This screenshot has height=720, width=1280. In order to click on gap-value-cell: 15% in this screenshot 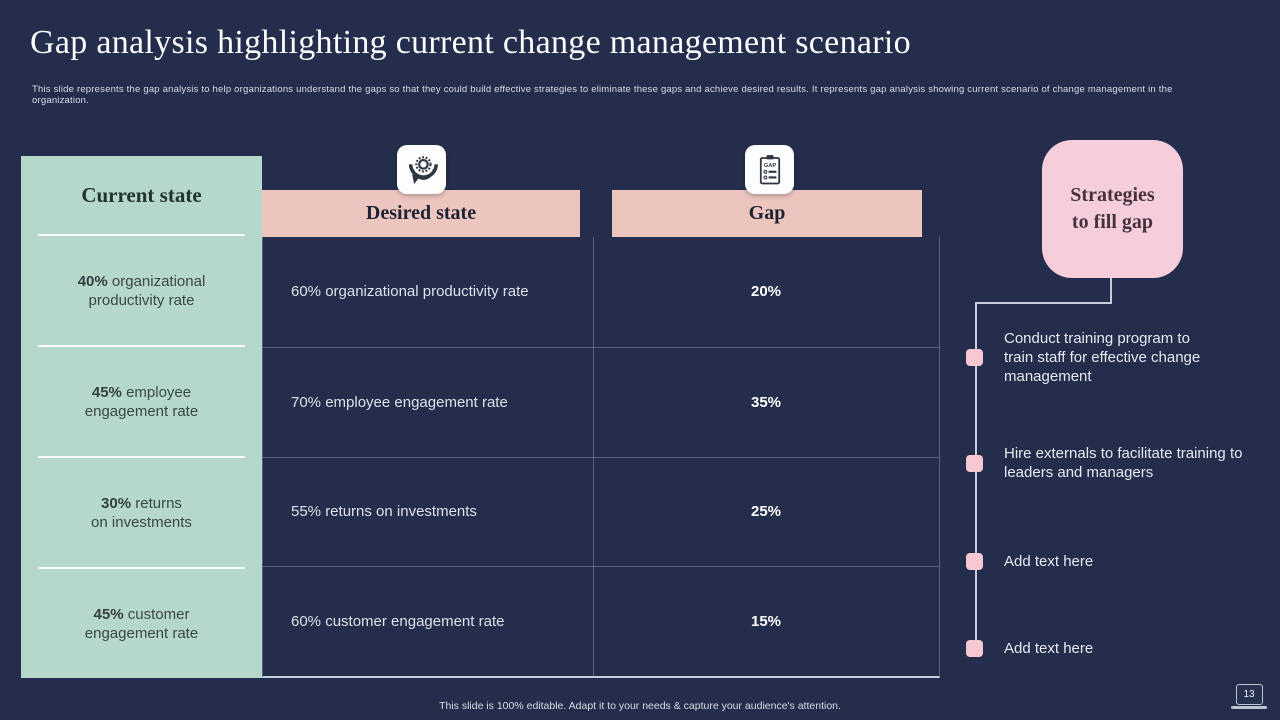, I will do `click(766, 621)`.